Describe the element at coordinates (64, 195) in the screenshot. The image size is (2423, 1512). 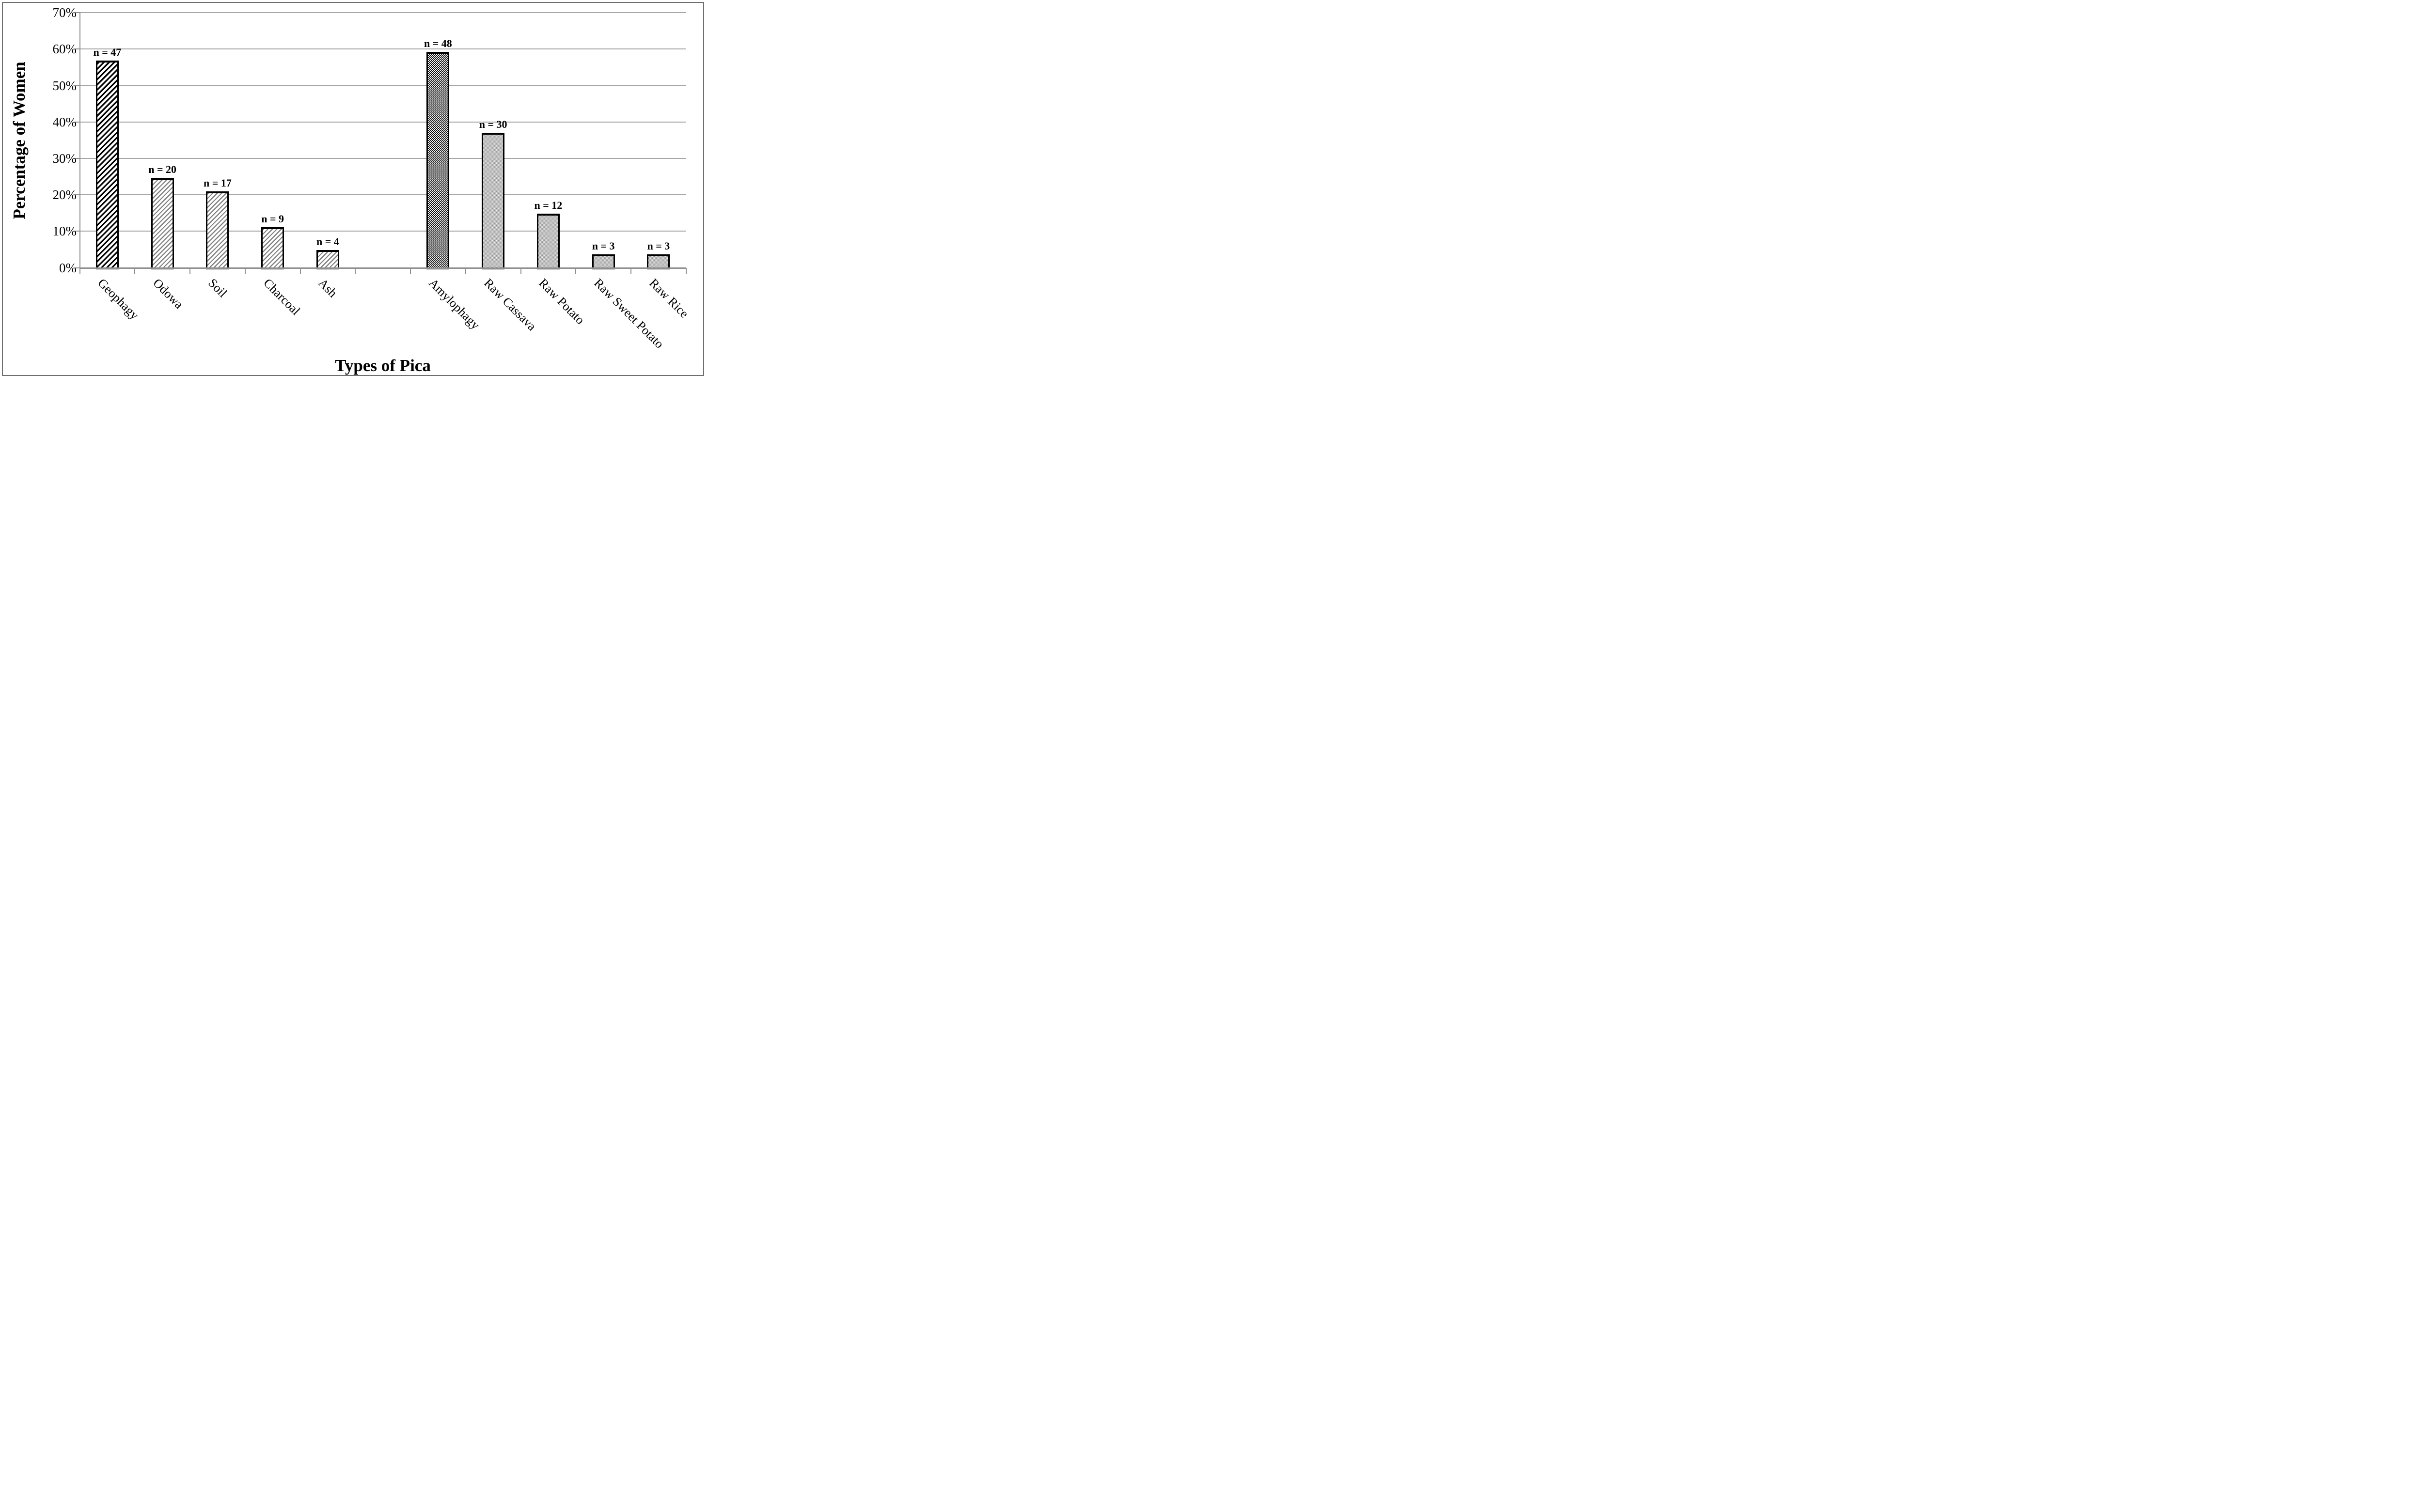
I see `y-tick-label-20%: 20%` at that location.